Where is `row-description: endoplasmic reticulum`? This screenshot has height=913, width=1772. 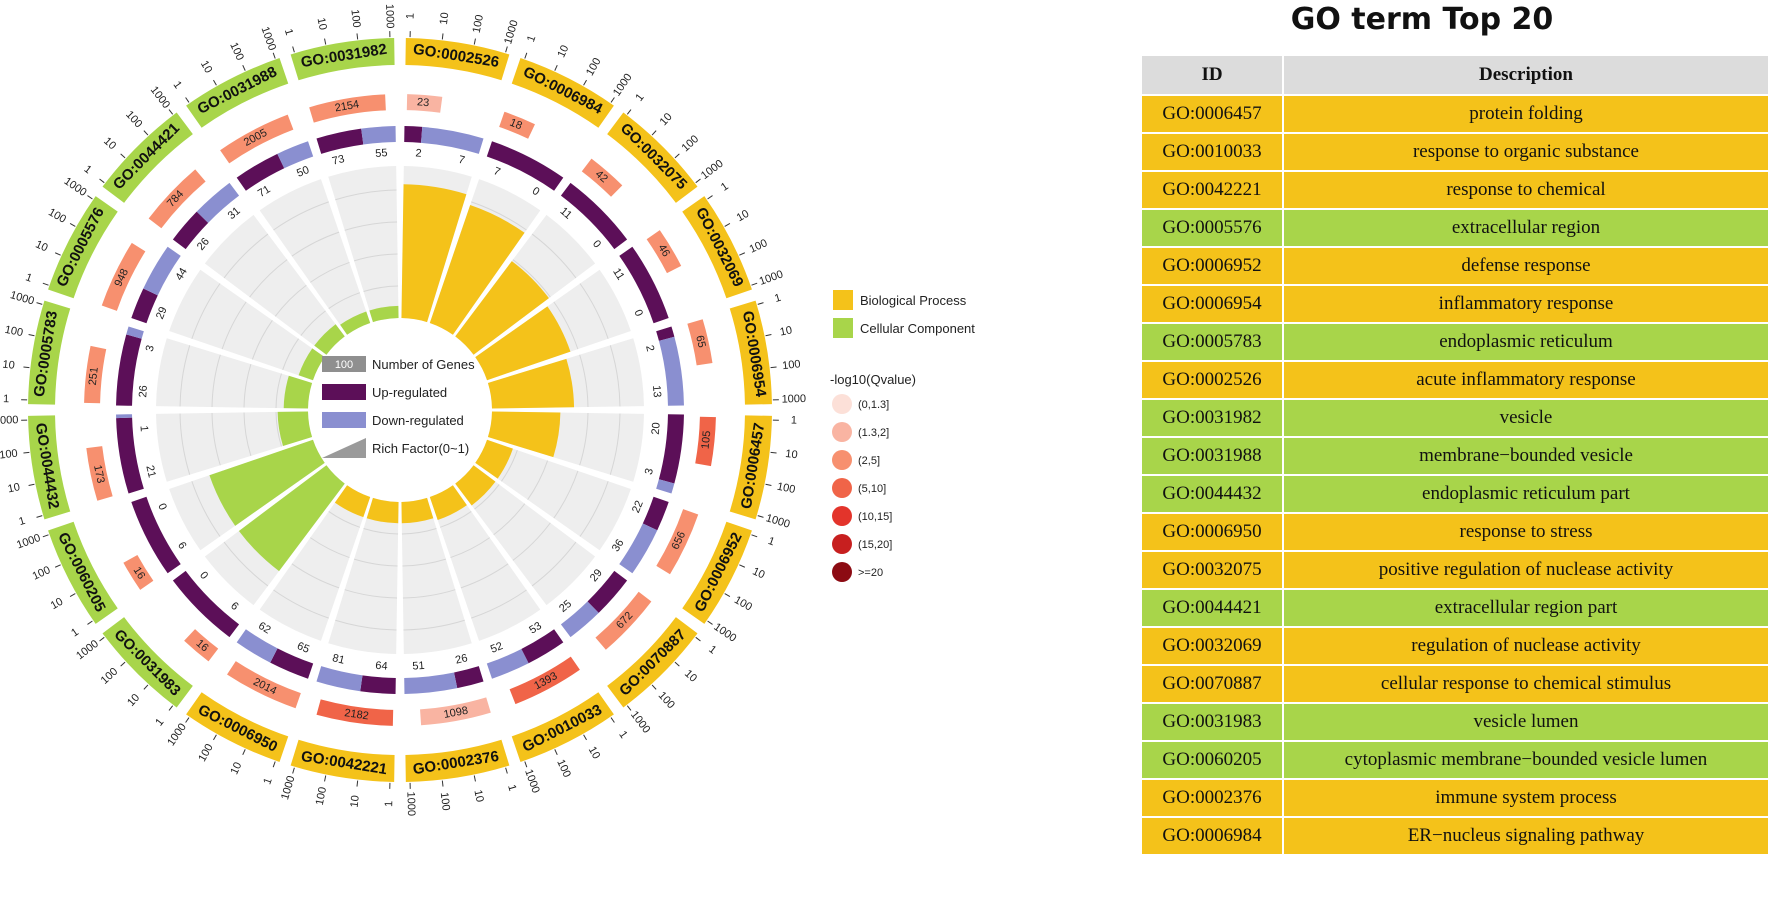
row-description: endoplasmic reticulum is located at coordinates (1526, 342).